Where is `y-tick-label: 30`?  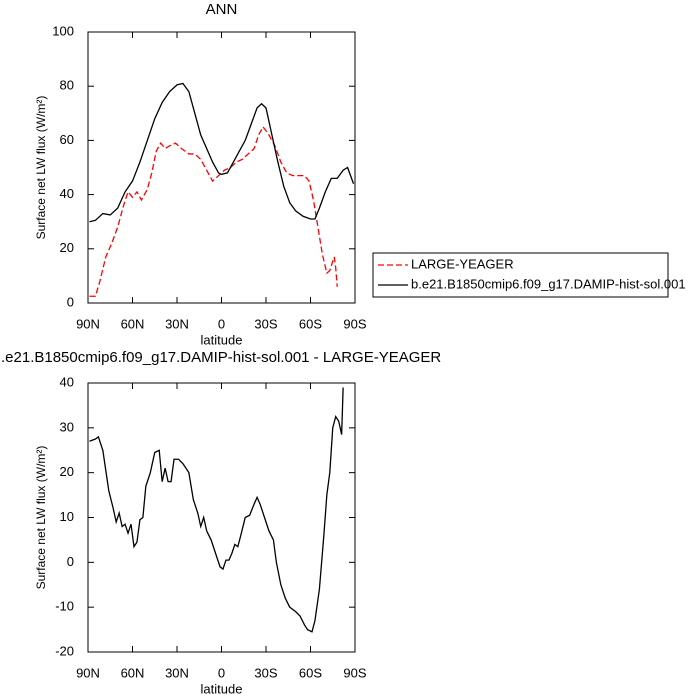
y-tick-label: 30 is located at coordinates (67, 426).